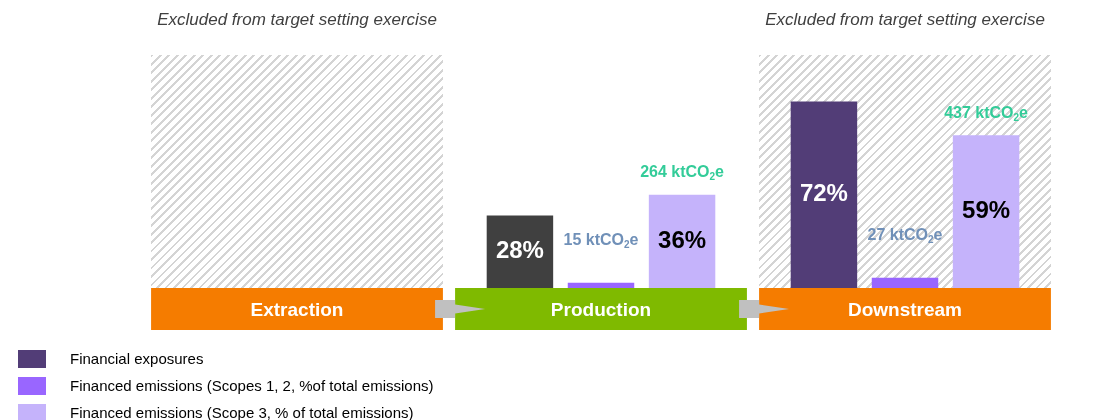 The image size is (1109, 420). I want to click on data-label: 36%, so click(682, 240).